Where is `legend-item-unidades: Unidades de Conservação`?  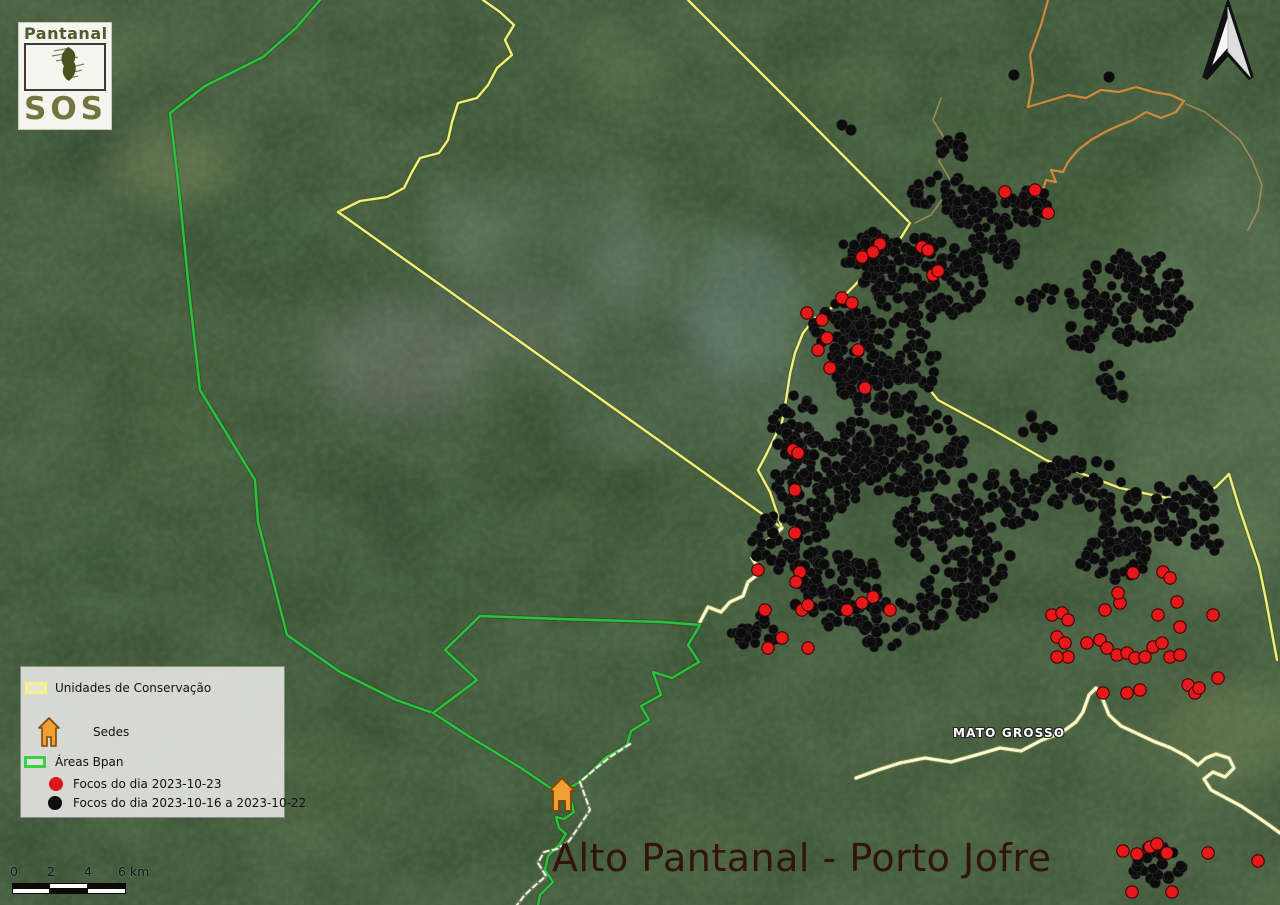
legend-item-unidades: Unidades de Conservação is located at coordinates (118, 688).